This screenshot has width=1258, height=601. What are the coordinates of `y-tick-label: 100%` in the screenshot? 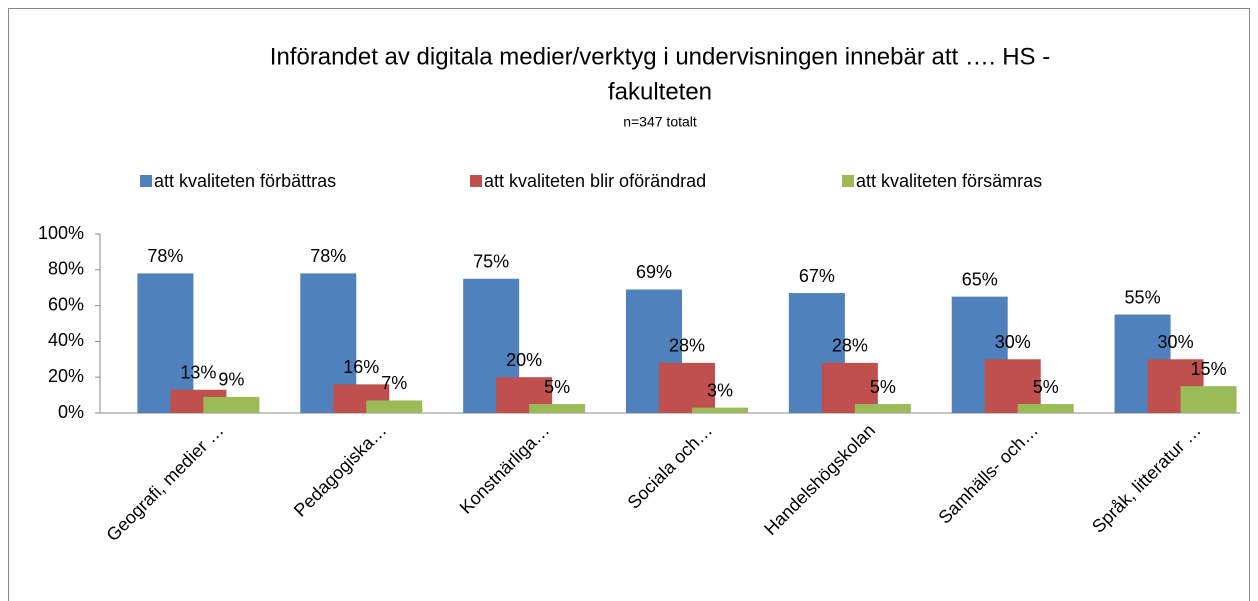 It's located at (61, 233).